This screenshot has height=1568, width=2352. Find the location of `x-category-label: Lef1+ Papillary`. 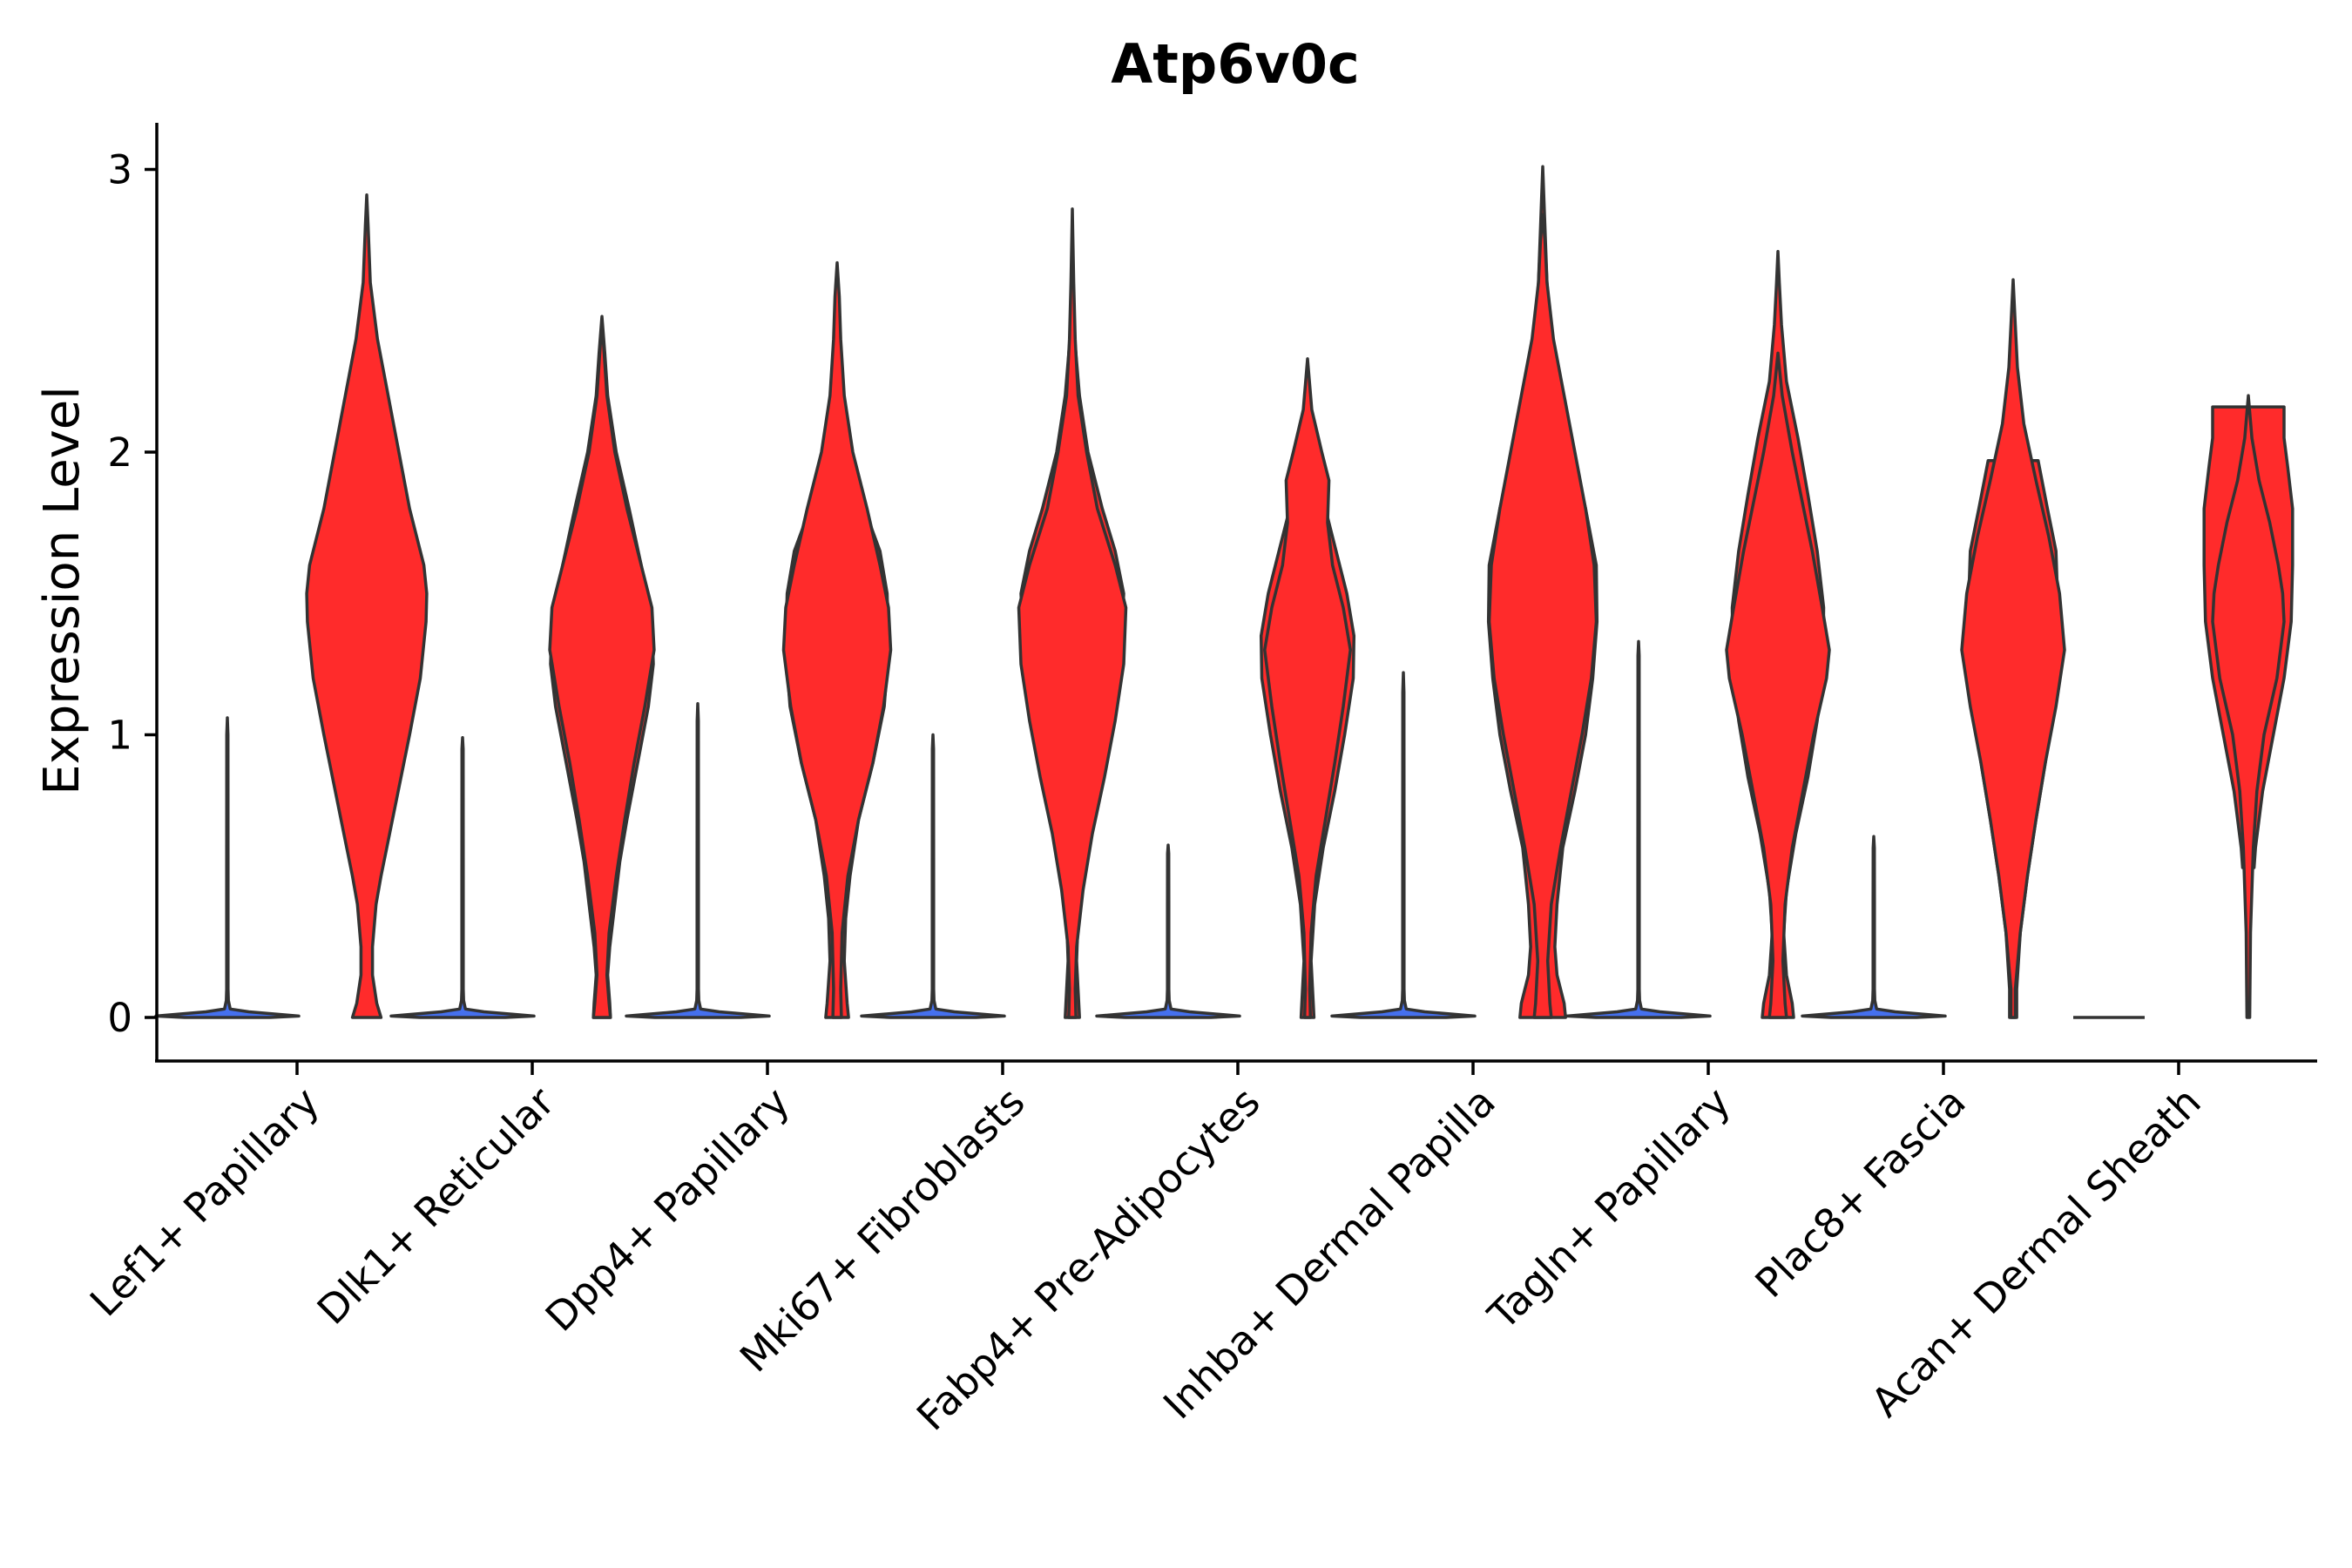

x-category-label: Lef1+ Papillary is located at coordinates (204, 1202).